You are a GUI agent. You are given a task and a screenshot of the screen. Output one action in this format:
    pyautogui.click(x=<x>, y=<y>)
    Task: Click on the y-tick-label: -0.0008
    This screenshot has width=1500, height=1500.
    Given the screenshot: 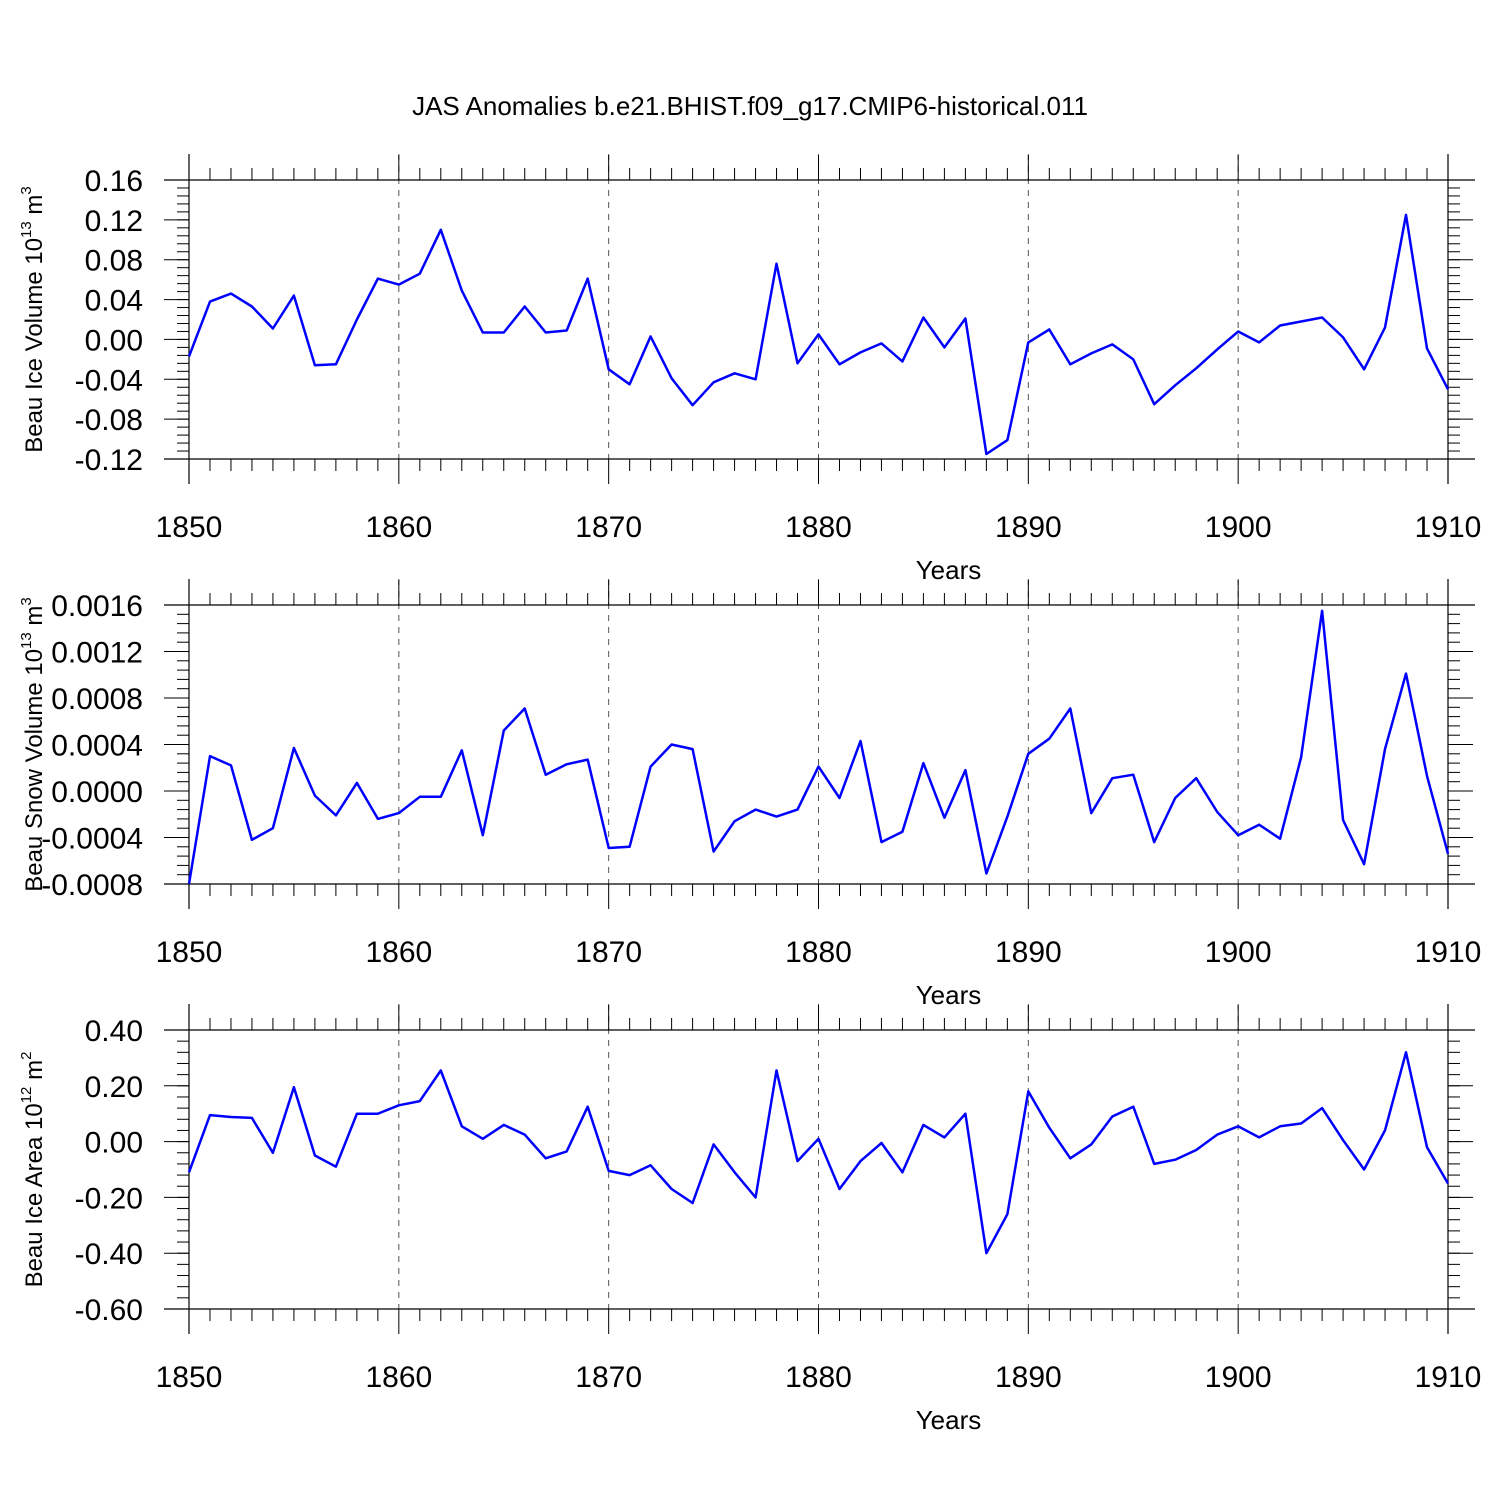 What is the action you would take?
    pyautogui.click(x=92, y=885)
    